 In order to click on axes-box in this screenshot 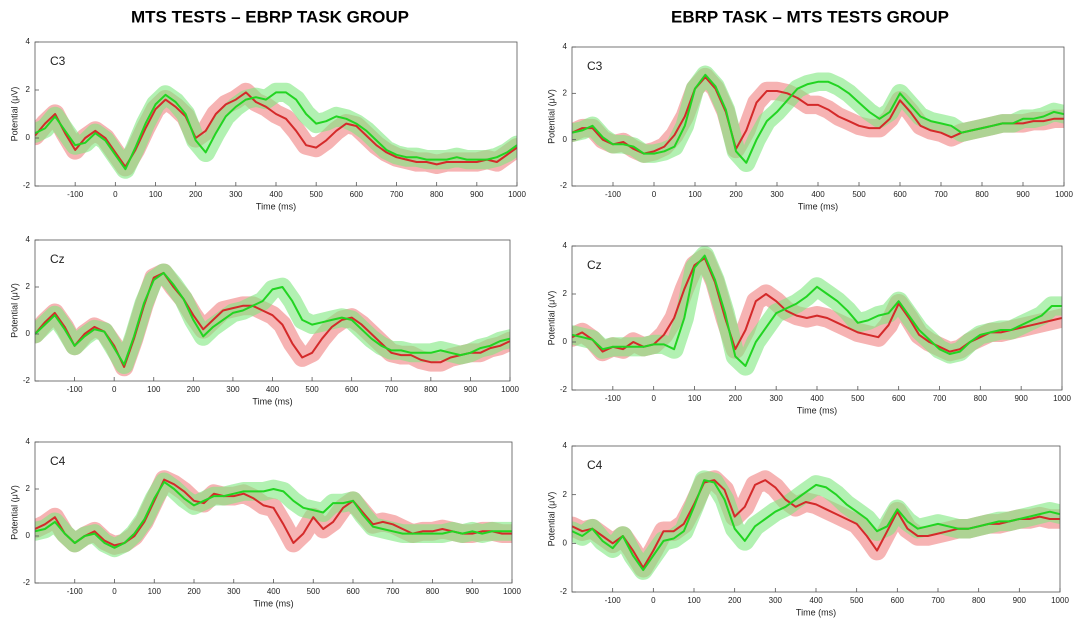, I will do `click(818, 116)`.